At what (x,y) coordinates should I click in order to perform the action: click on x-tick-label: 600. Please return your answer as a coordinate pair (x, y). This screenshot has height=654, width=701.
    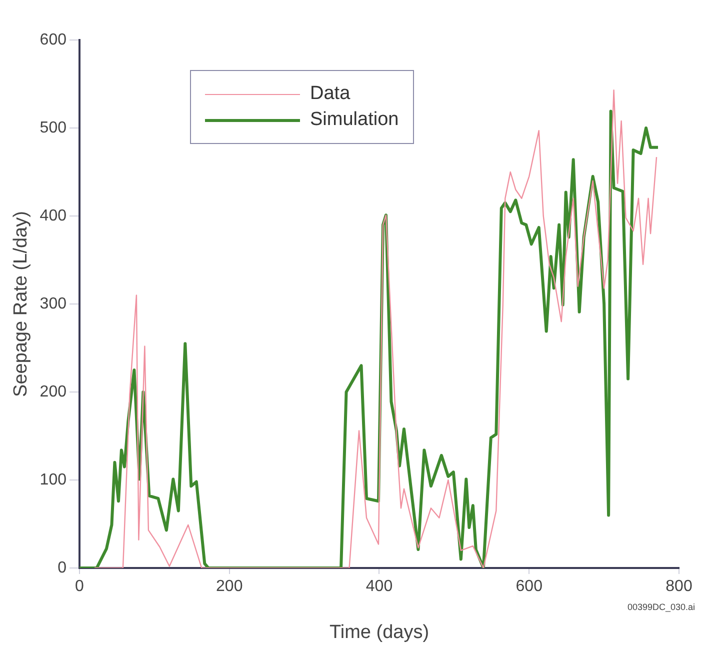
    Looking at the image, I should click on (529, 587).